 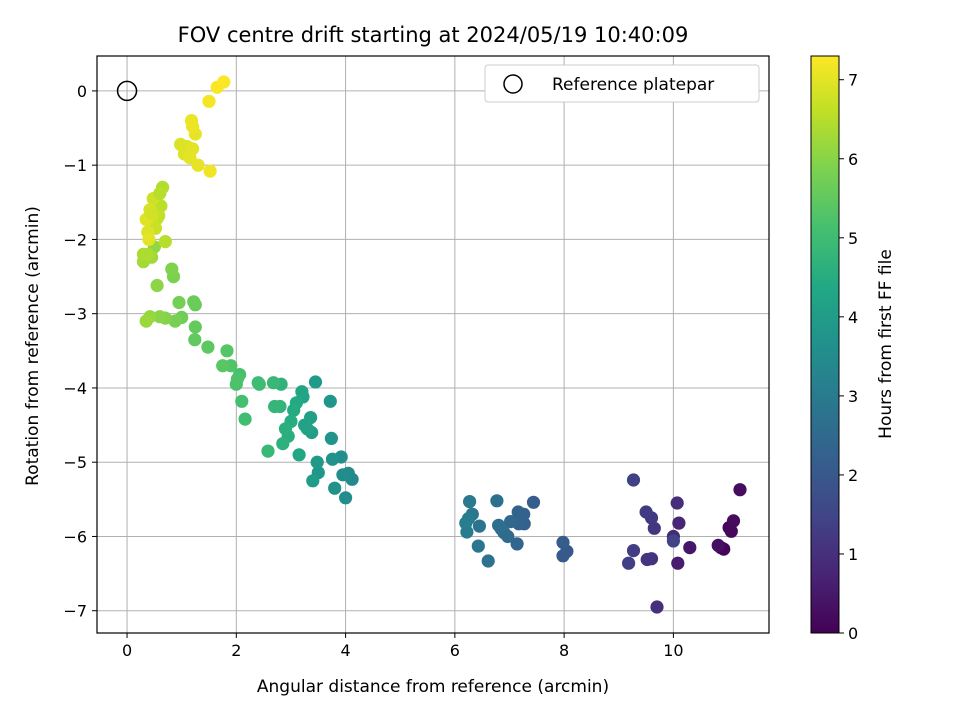 What do you see at coordinates (127, 91) in the screenshot?
I see `reference-marker` at bounding box center [127, 91].